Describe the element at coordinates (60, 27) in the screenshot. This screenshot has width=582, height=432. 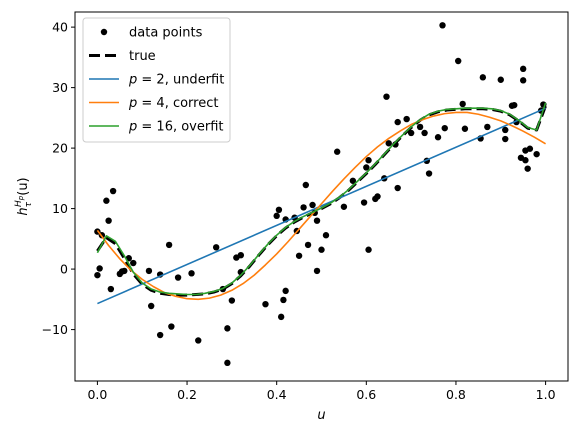
I see `y-tick-label: 40` at that location.